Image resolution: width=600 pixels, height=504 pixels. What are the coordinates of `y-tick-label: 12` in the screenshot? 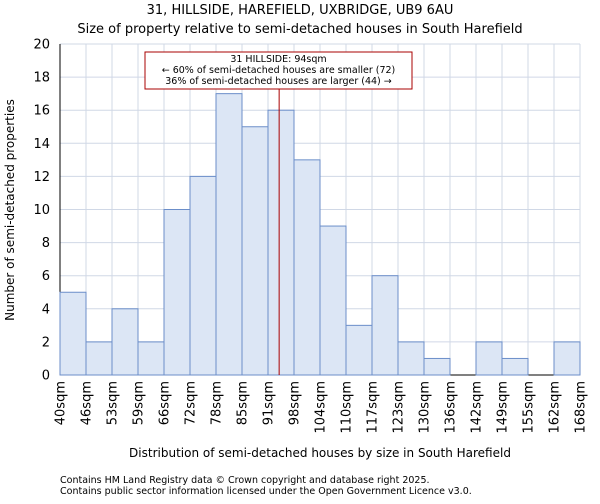 It's located at (41, 177).